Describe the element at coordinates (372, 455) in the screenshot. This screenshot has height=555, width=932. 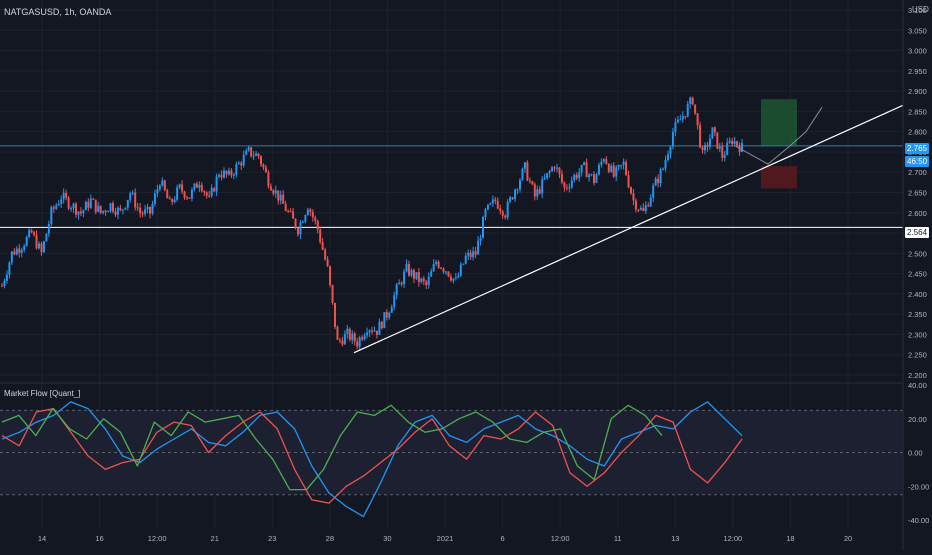
I see `oscillator-line-red` at that location.